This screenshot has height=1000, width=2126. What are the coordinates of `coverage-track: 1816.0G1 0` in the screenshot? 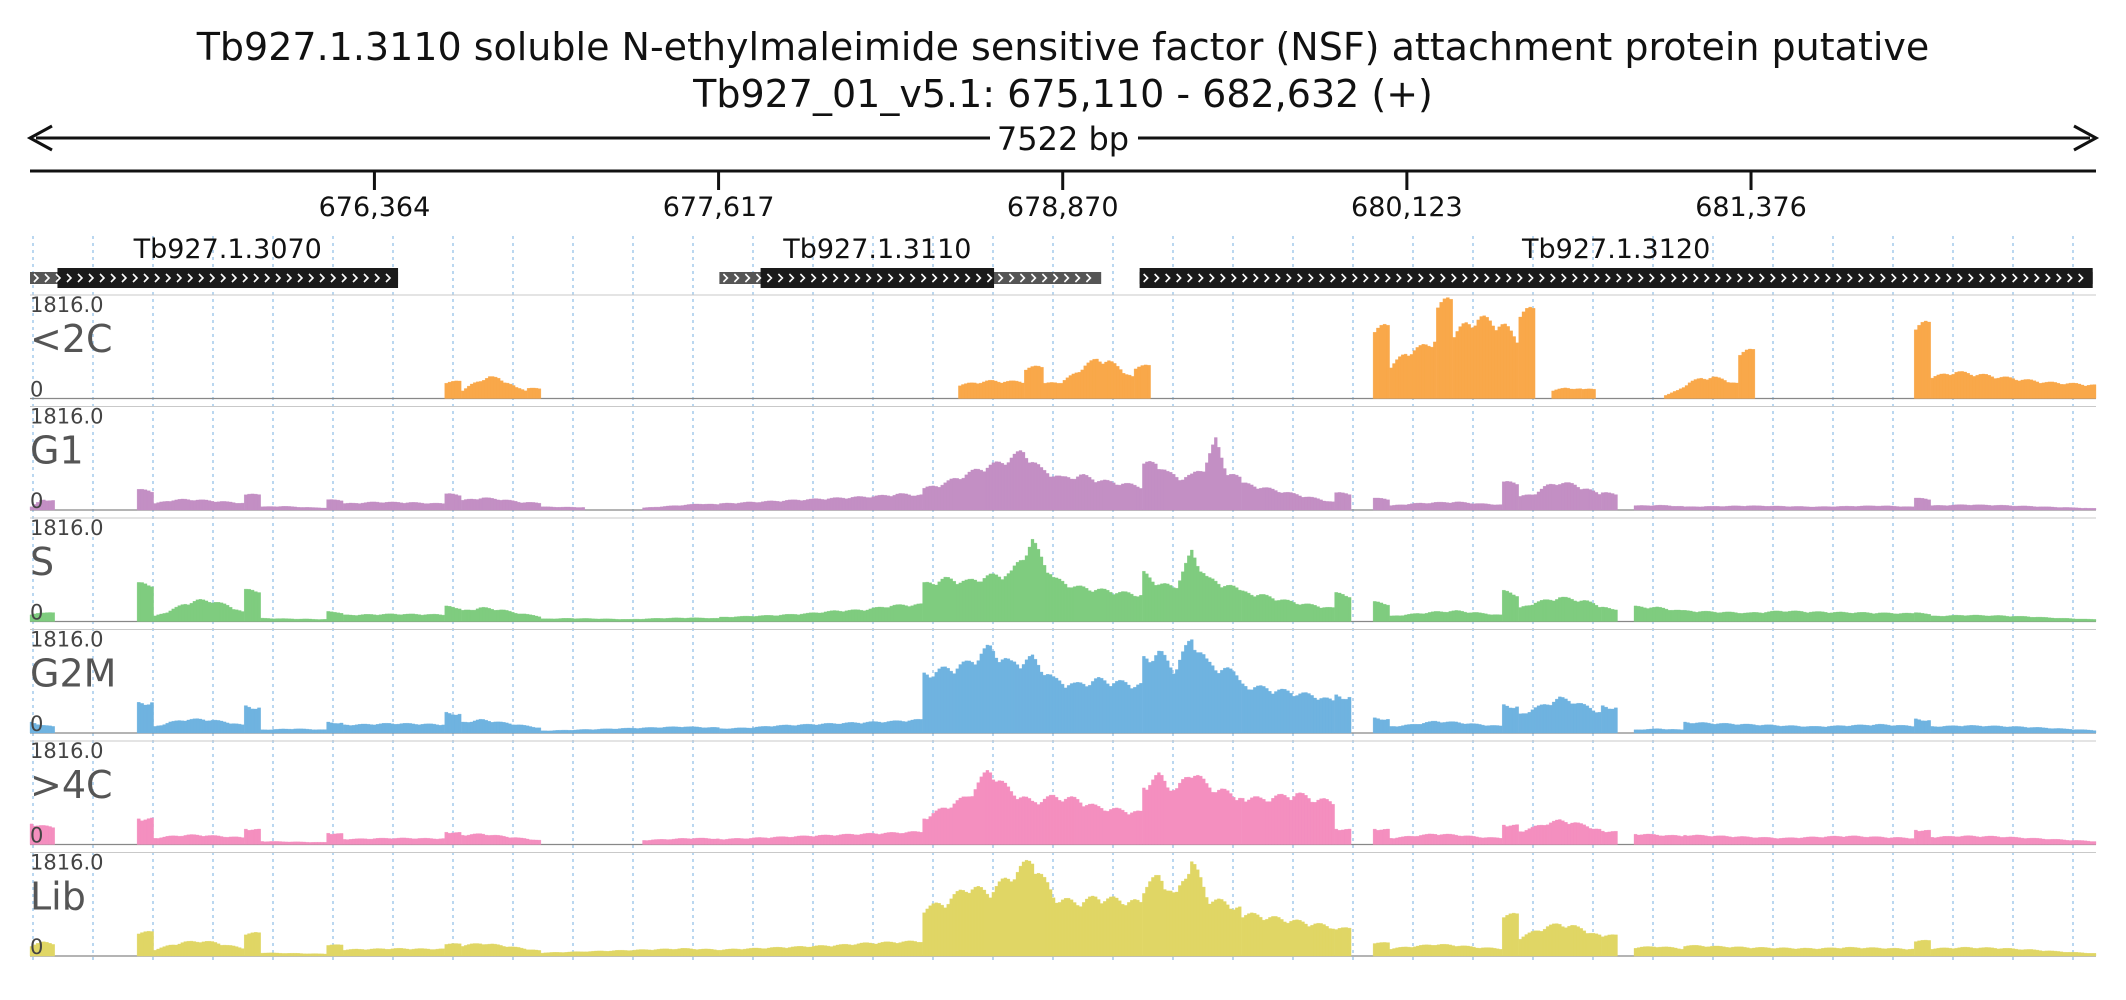 It's located at (1063, 459).